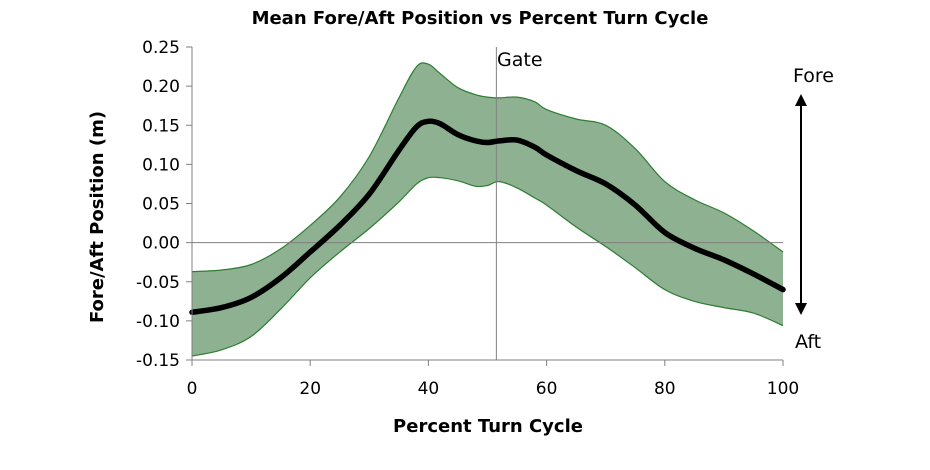 The height and width of the screenshot is (470, 930). Describe the element at coordinates (520, 60) in the screenshot. I see `gate-annotation: Gate` at that location.